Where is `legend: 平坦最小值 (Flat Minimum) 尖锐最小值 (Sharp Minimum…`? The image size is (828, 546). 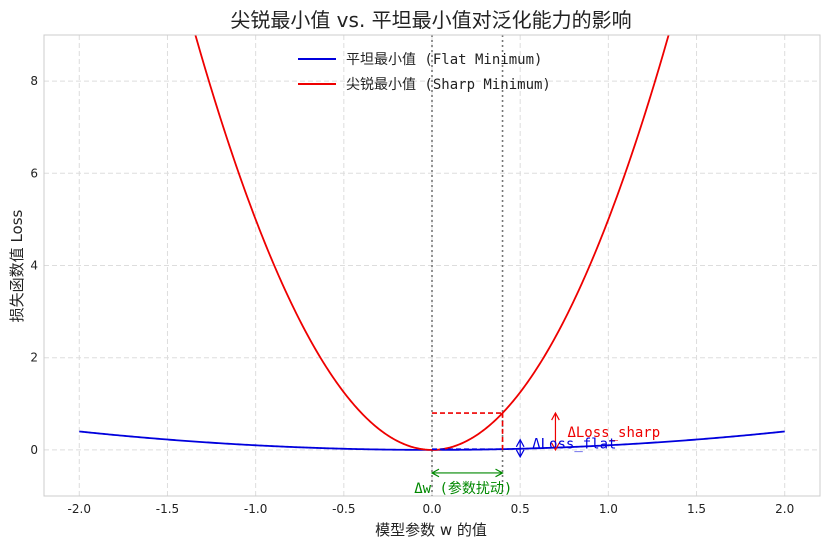 legend: 平坦最小值 (Flat Minimum) 尖锐最小值 (Sharp Minimum… is located at coordinates (424, 72).